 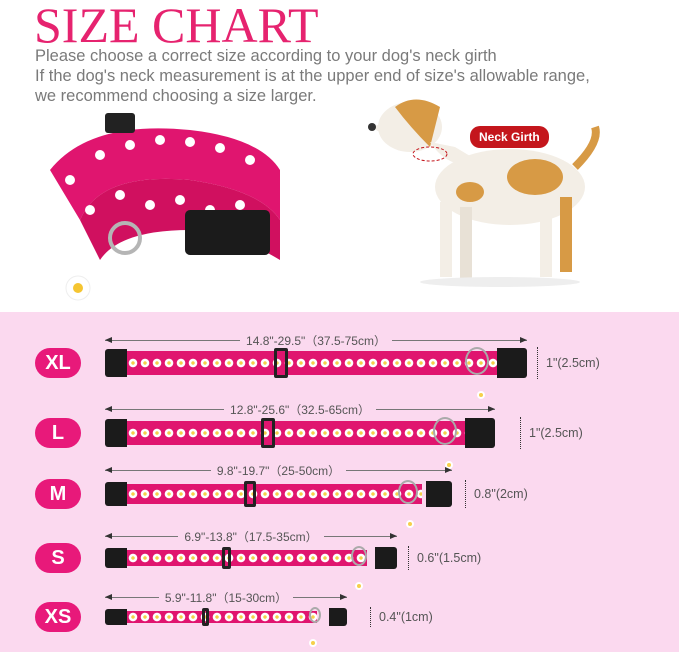 I want to click on width-dimension: 0.6"(1.5cm), so click(x=444, y=558).